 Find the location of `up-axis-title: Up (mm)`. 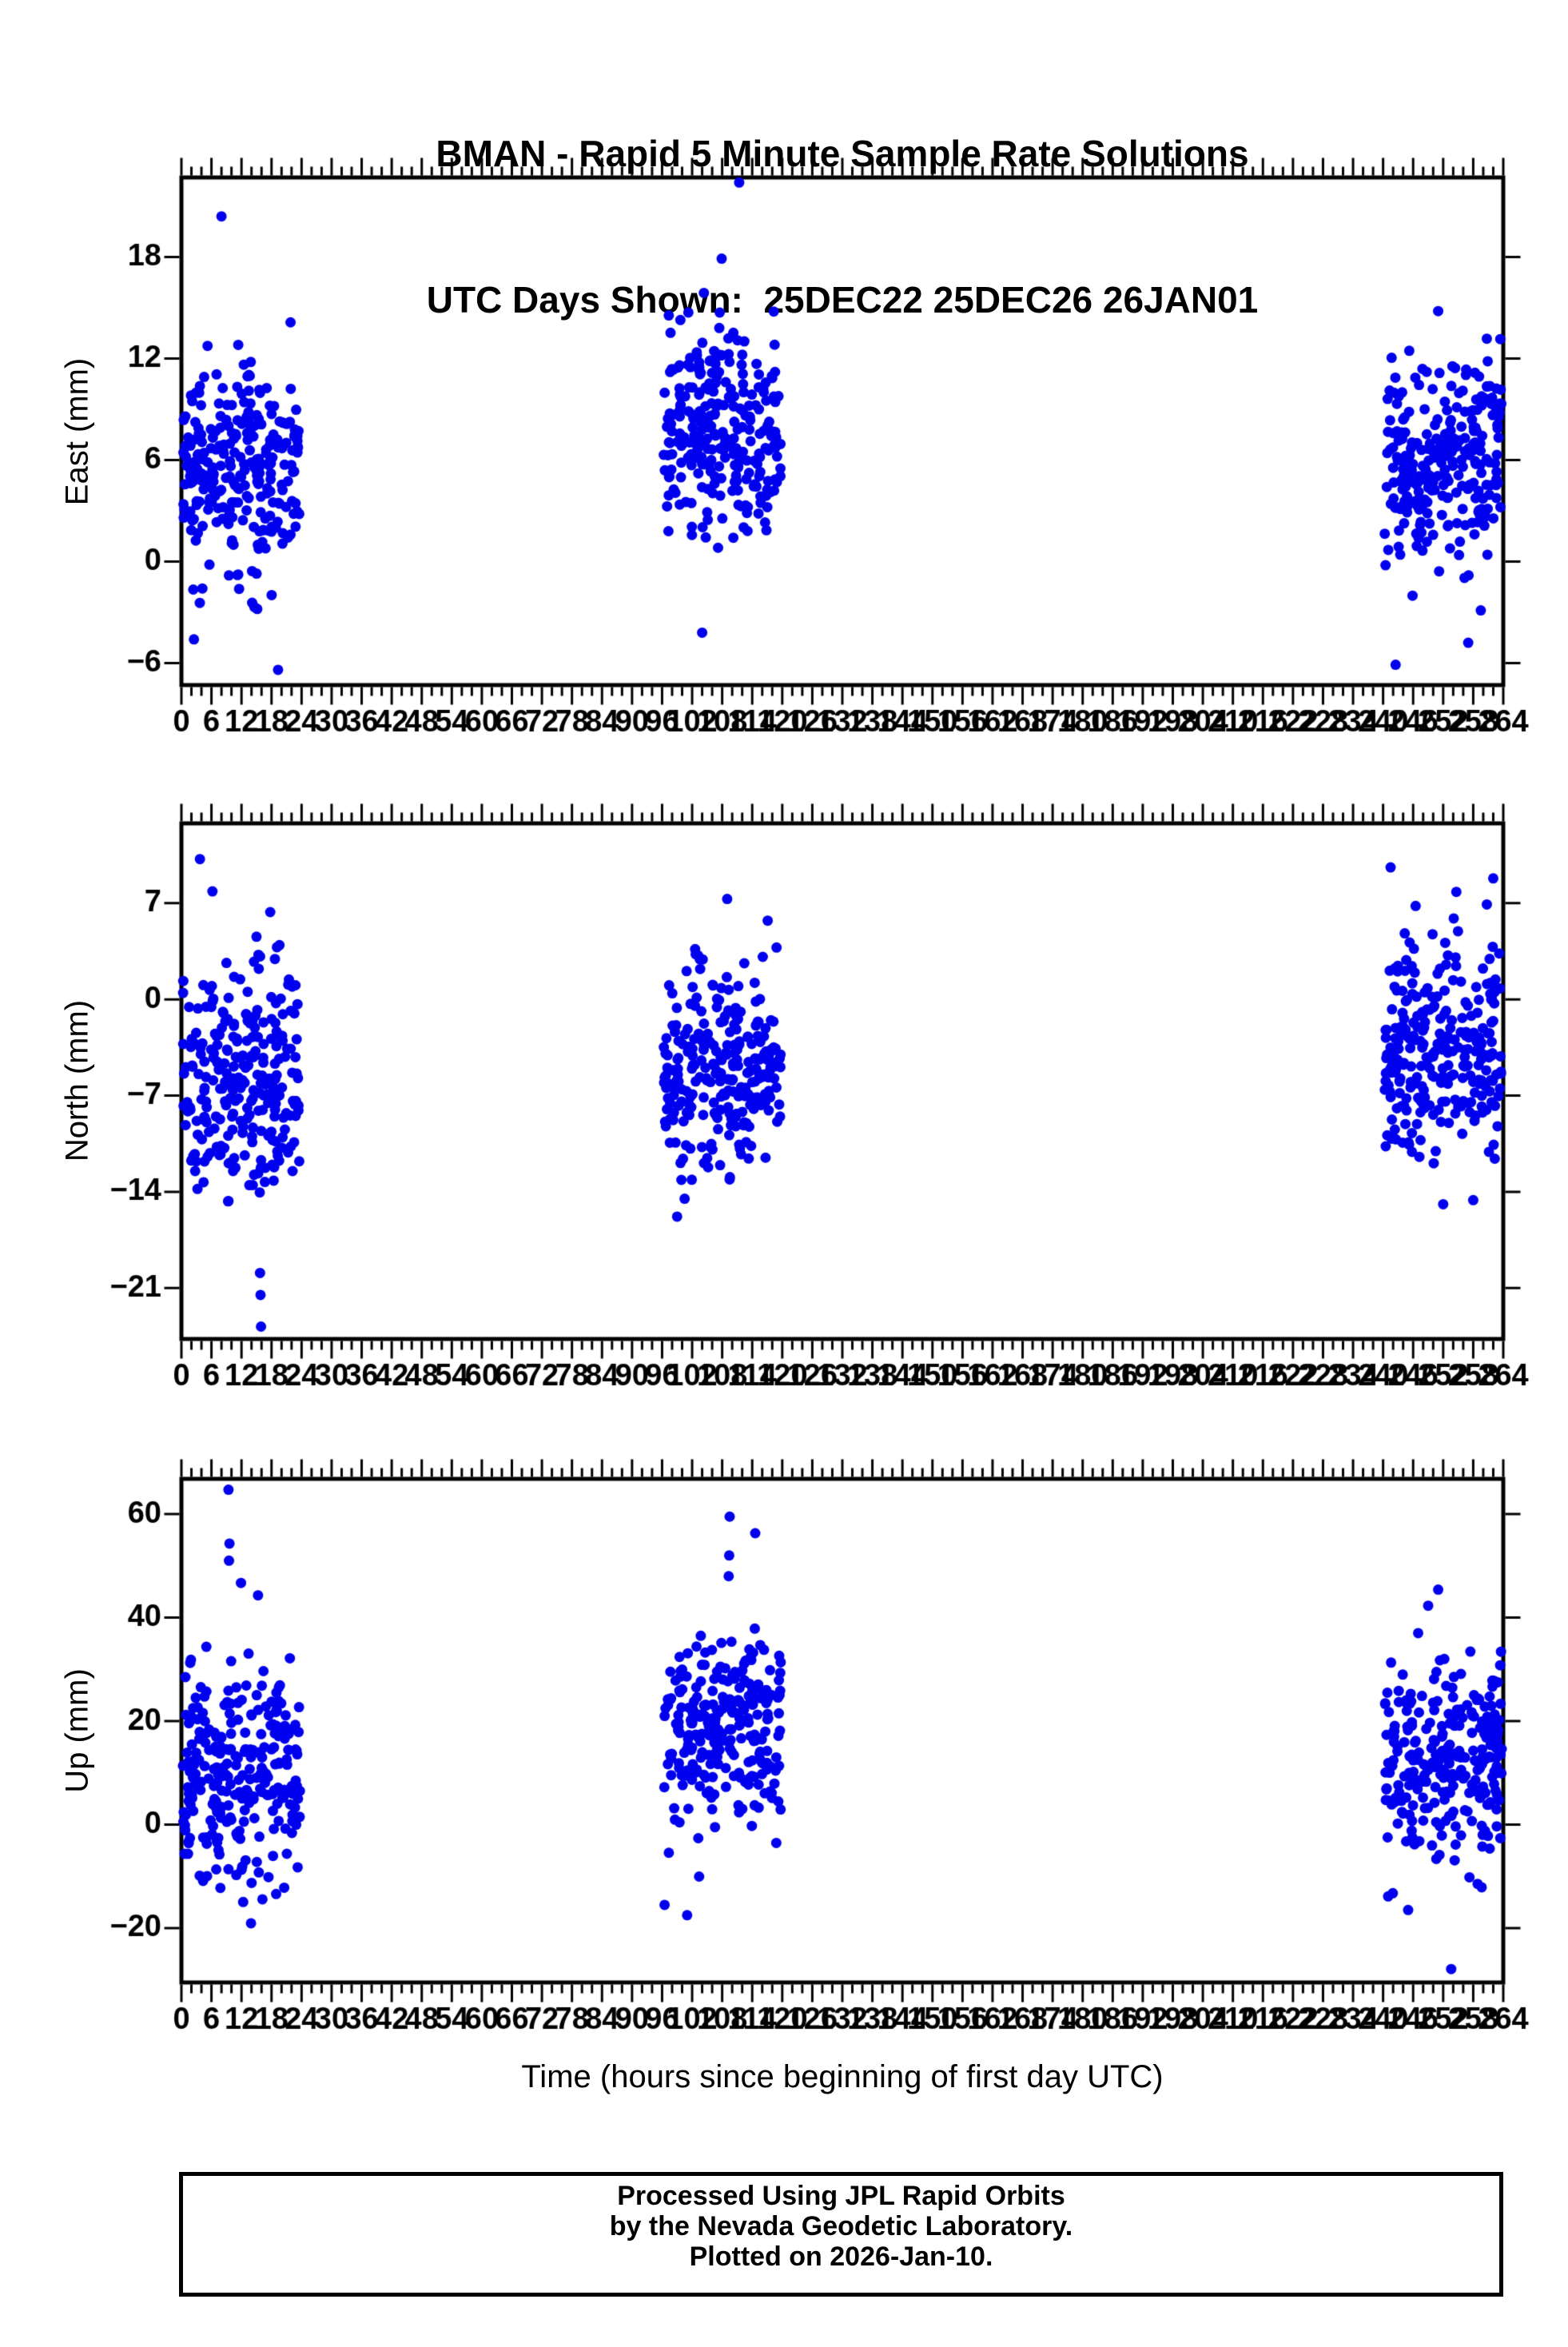

up-axis-title: Up (mm) is located at coordinates (77, 1730).